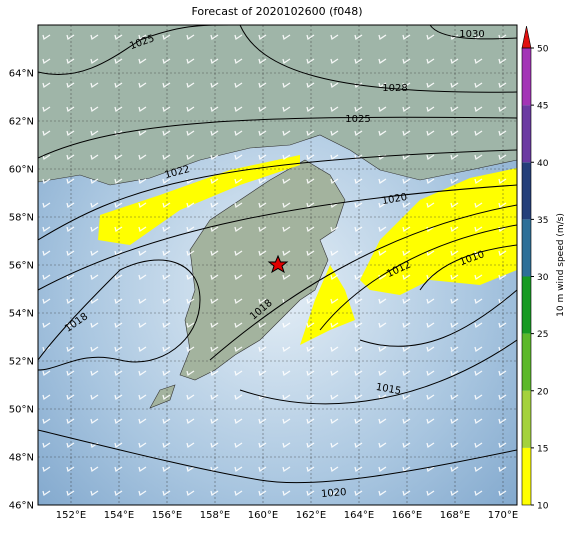 The image size is (576, 533). Describe the element at coordinates (542, 449) in the screenshot. I see `colorbar-tick-label: 15` at that location.